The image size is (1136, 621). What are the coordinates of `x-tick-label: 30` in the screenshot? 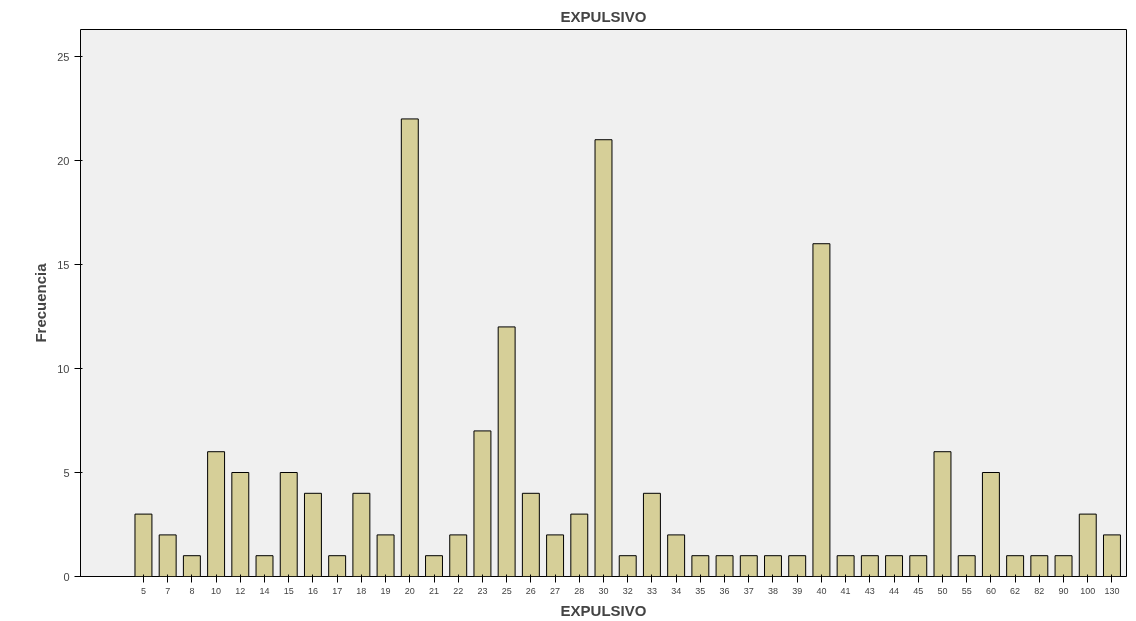 It's located at (603, 590).